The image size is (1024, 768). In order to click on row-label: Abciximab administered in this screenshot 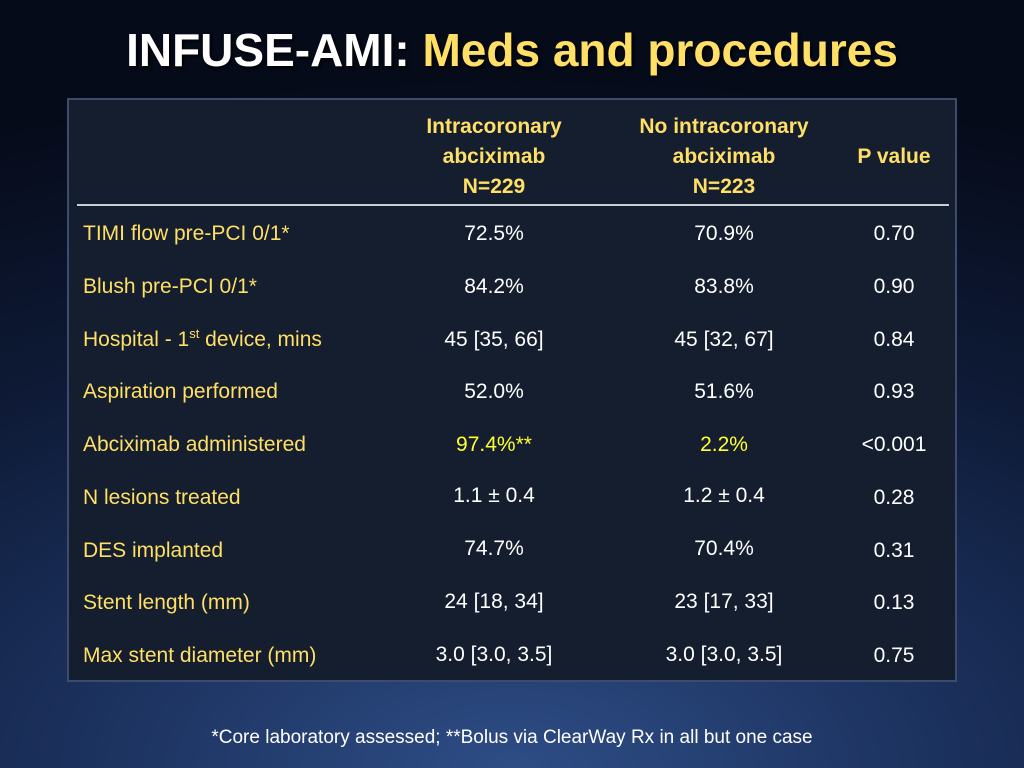, I will do `click(194, 444)`.